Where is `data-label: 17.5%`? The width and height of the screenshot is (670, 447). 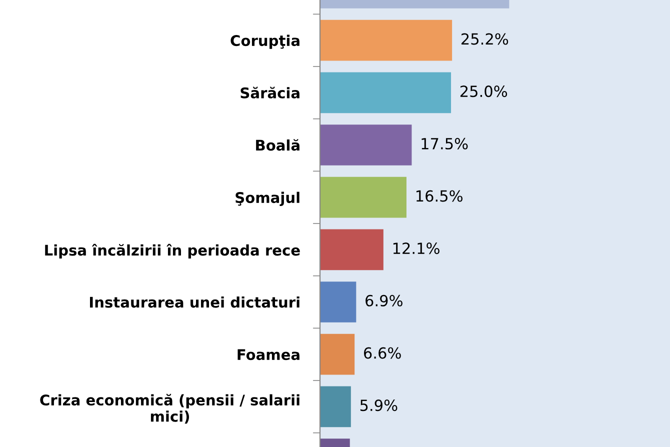 data-label: 17.5% is located at coordinates (445, 144).